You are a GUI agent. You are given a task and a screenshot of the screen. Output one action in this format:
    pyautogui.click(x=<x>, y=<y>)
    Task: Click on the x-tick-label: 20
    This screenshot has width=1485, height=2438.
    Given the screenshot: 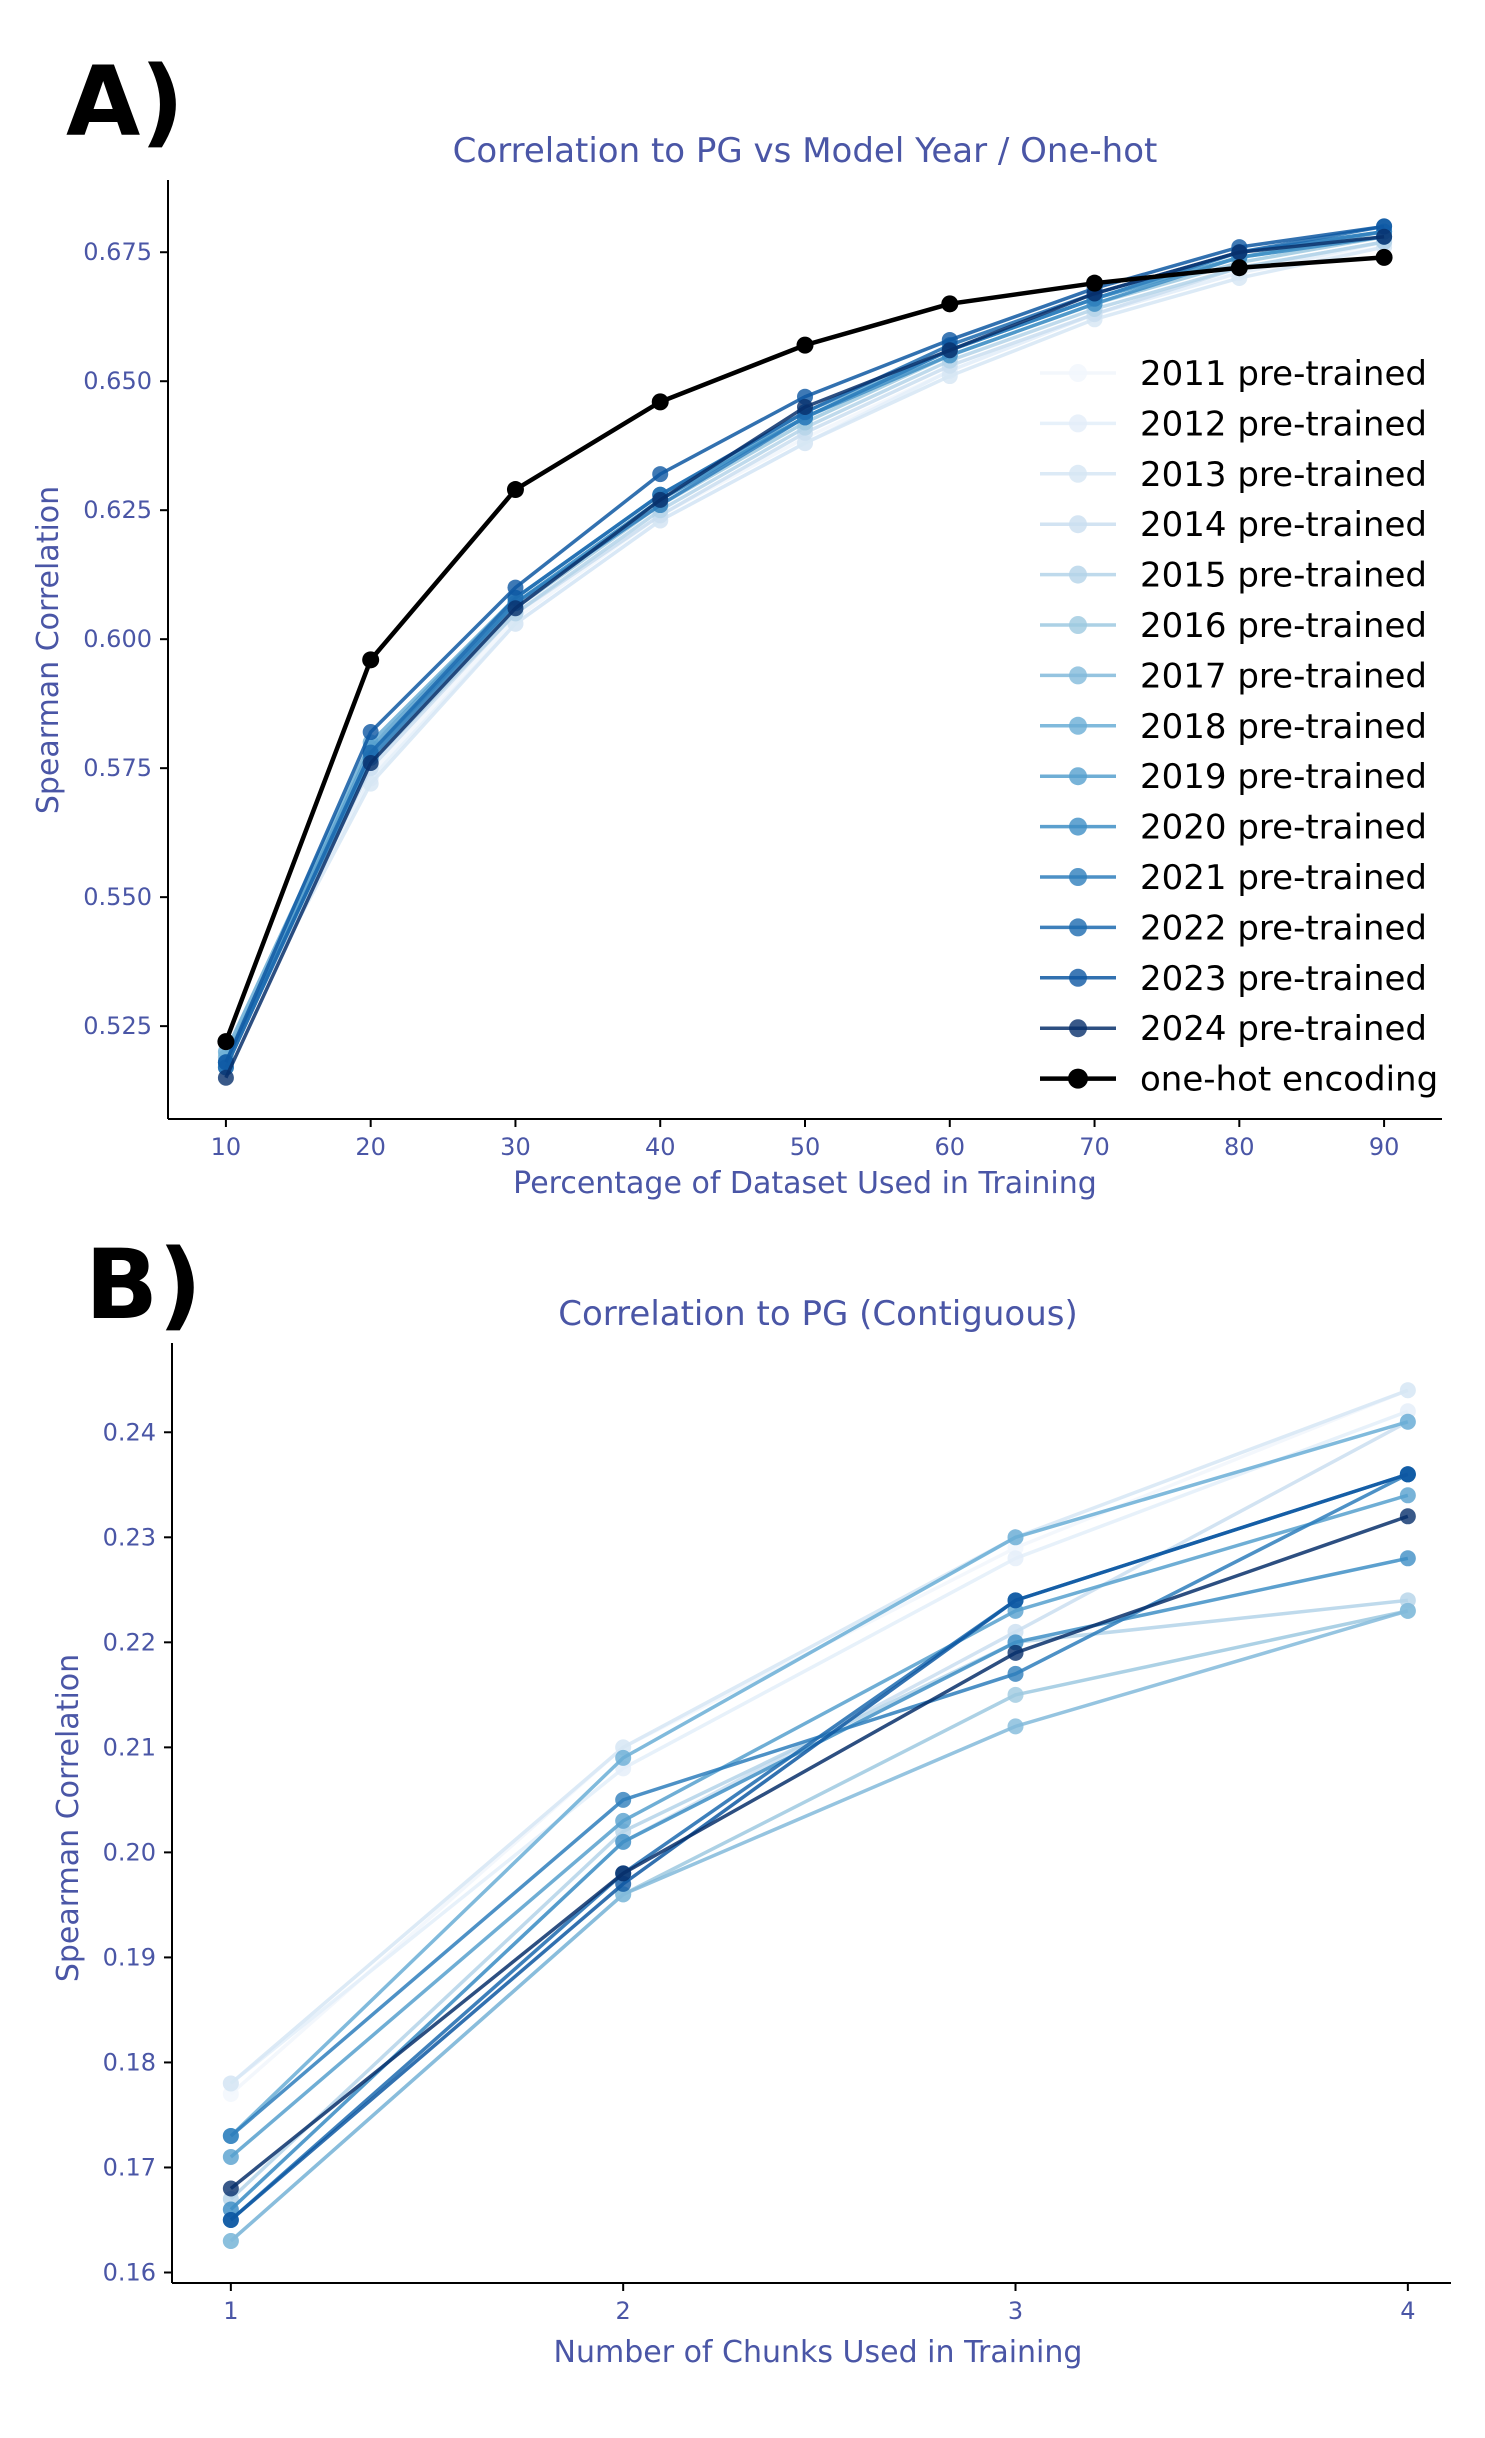 What is the action you would take?
    pyautogui.click(x=370, y=1147)
    